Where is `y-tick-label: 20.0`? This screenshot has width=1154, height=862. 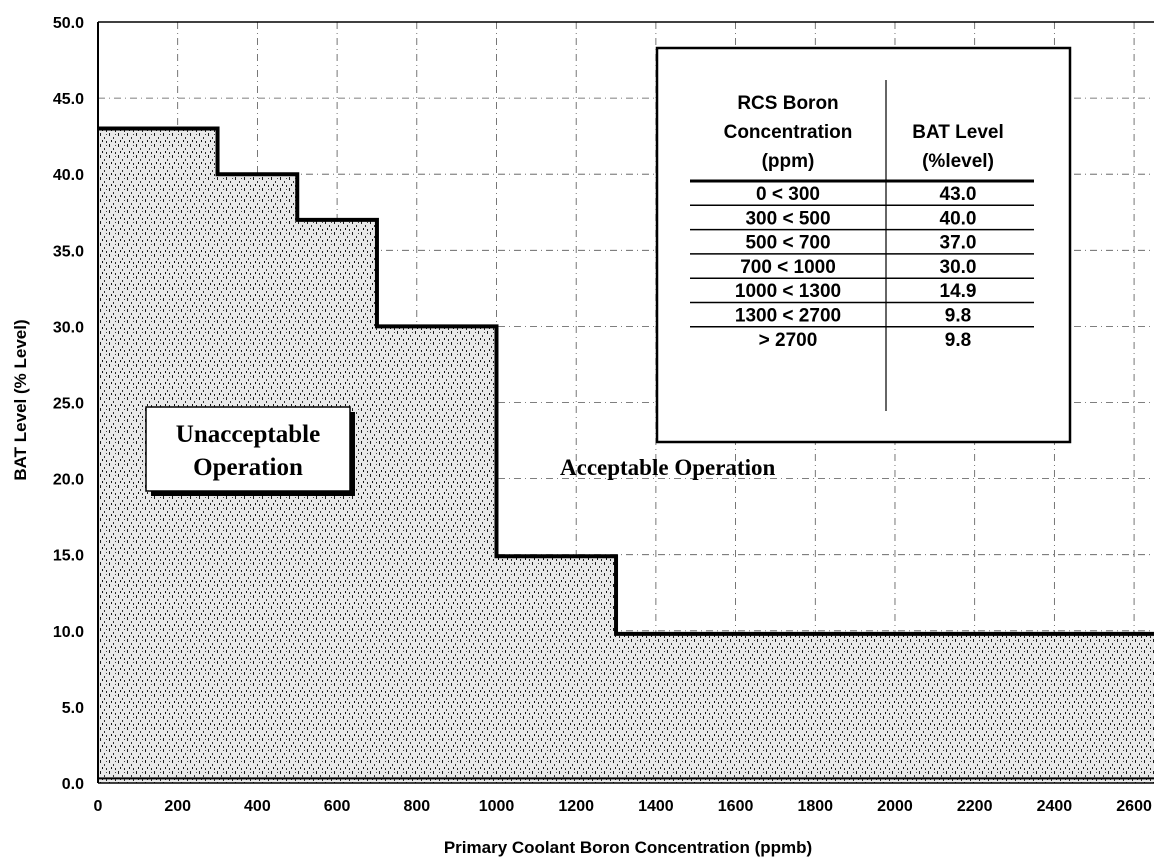
y-tick-label: 20.0 is located at coordinates (68, 480).